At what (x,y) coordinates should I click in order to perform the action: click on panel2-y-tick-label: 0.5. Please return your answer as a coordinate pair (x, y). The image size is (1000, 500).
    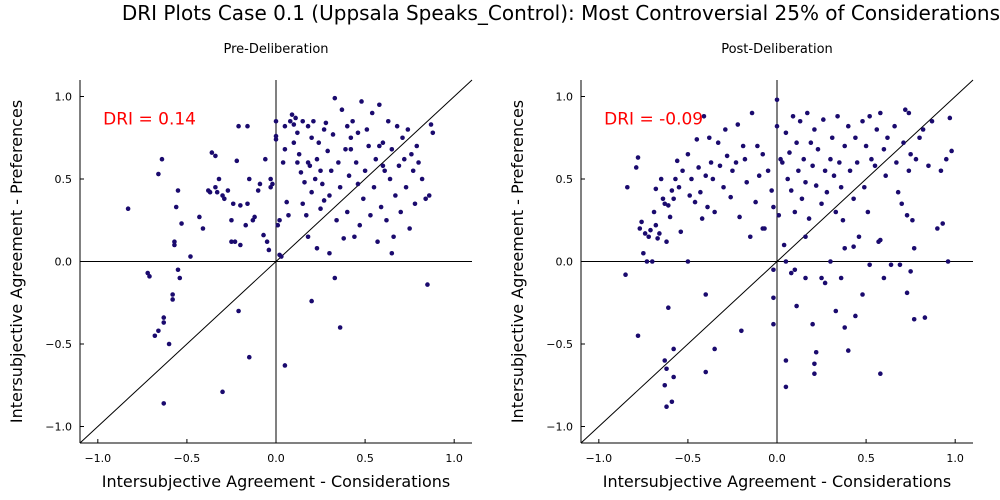
    Looking at the image, I should click on (565, 179).